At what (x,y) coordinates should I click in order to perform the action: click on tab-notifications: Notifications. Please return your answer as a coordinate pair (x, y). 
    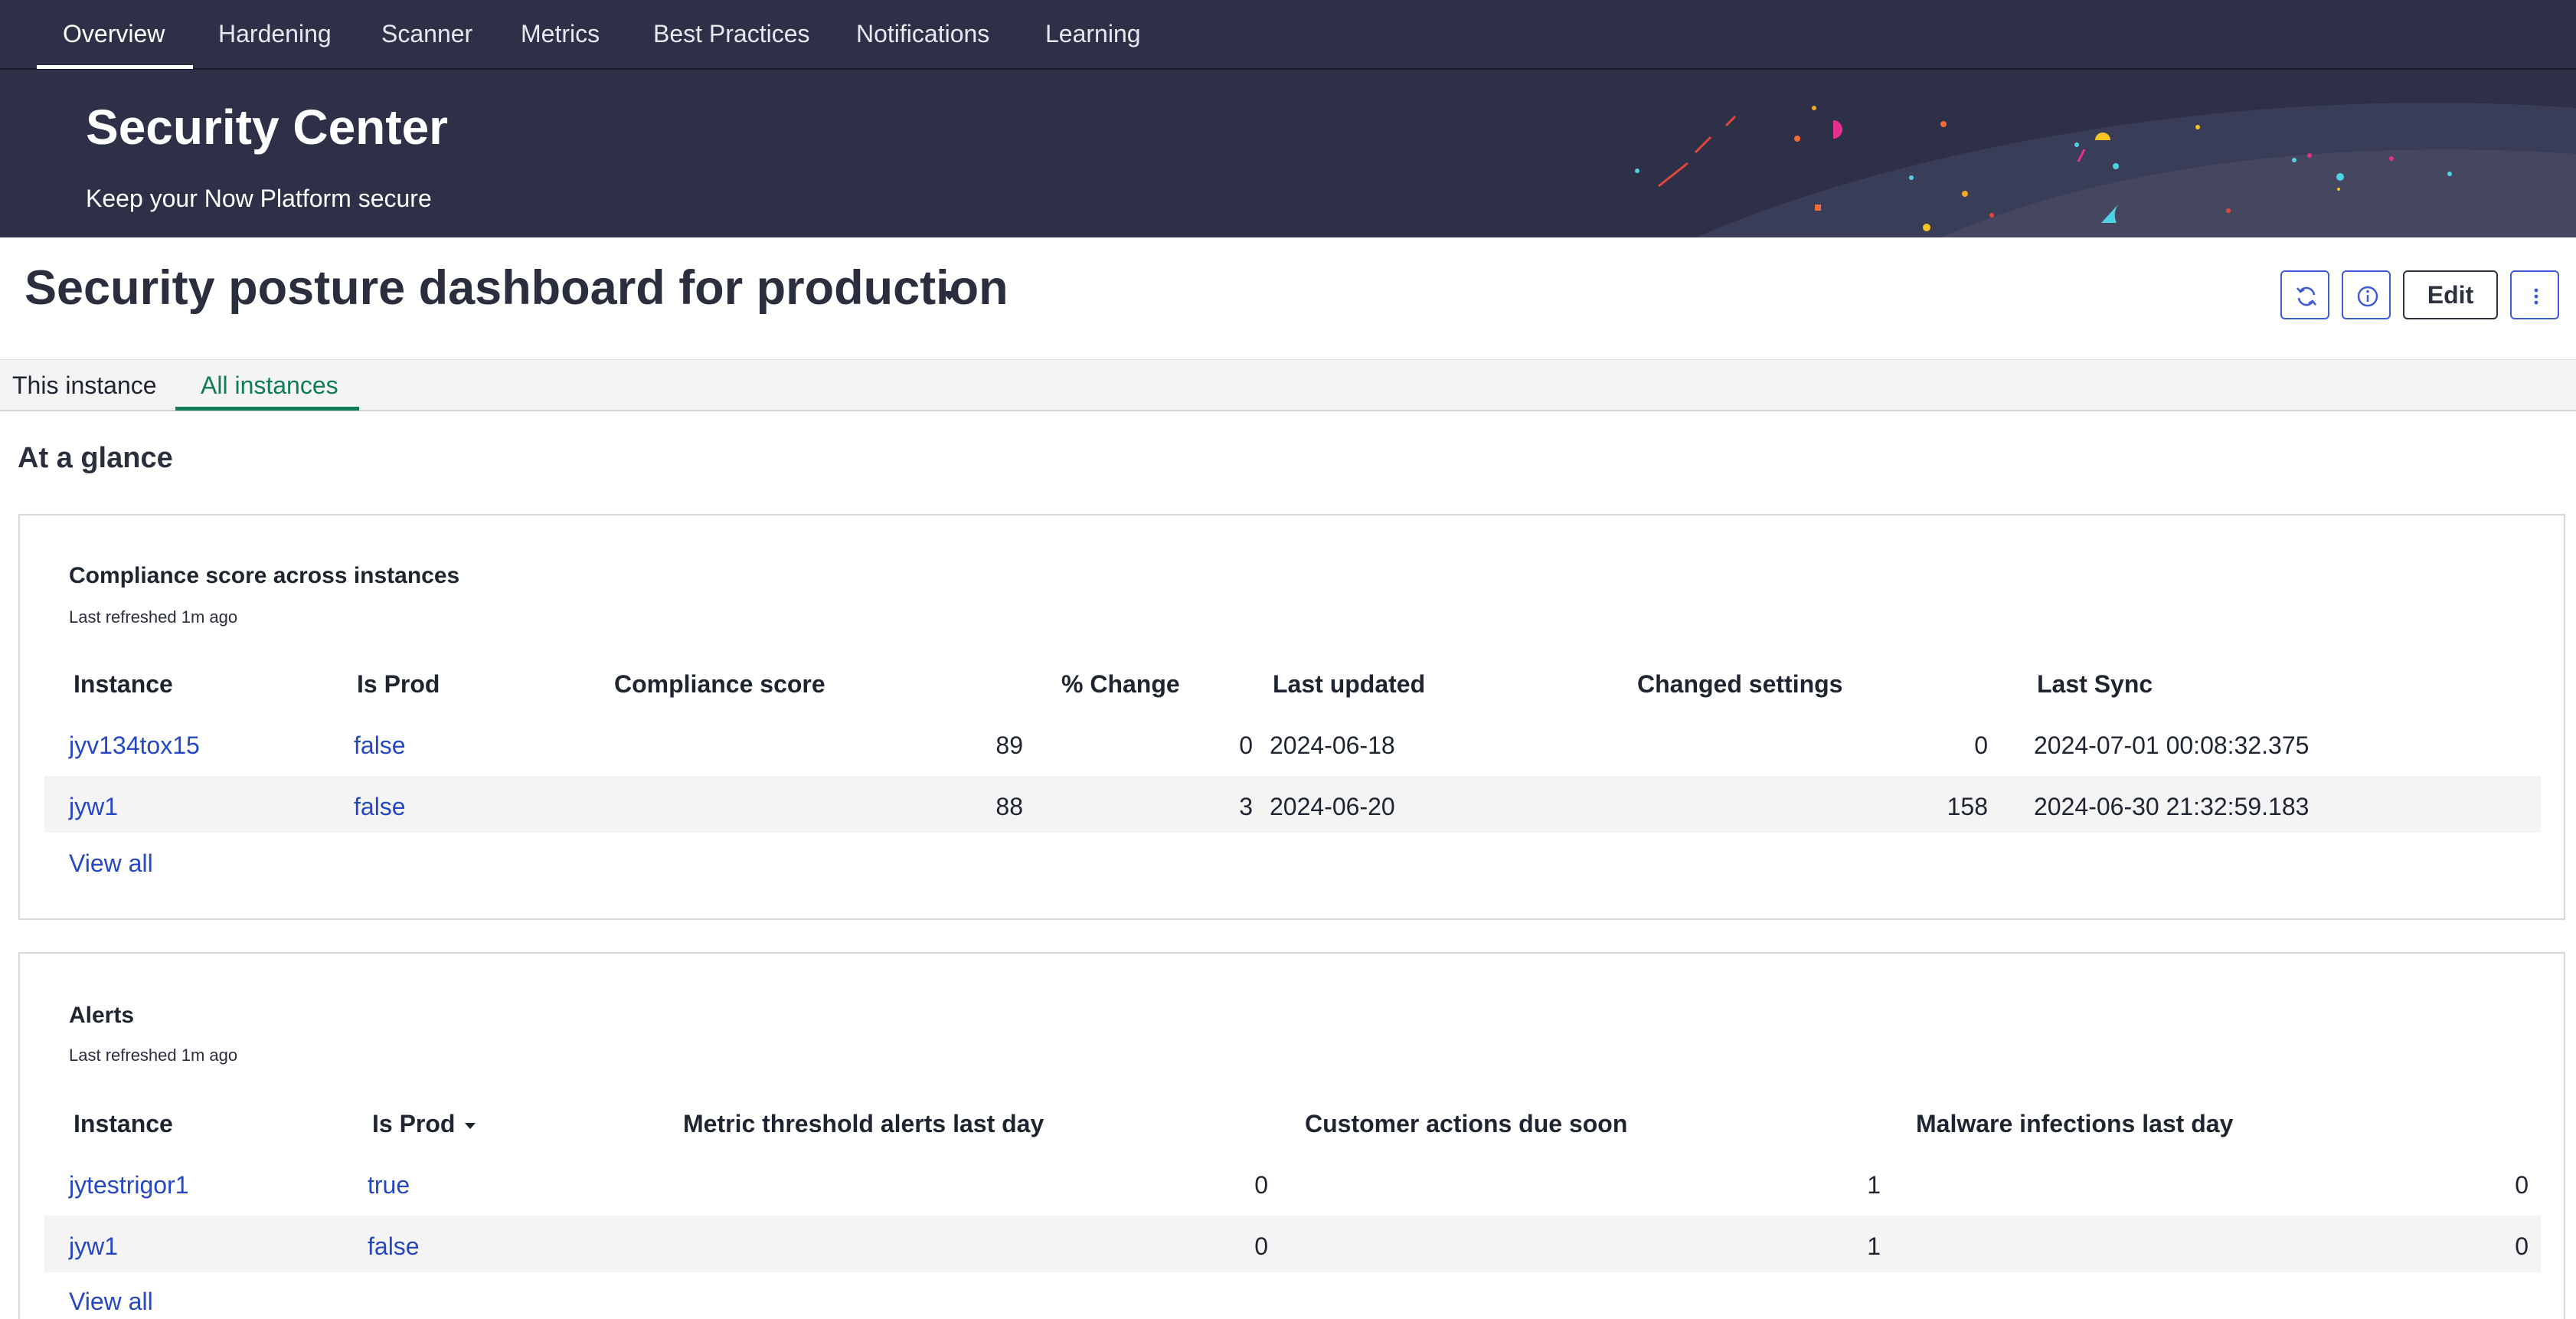
    Looking at the image, I should click on (923, 33).